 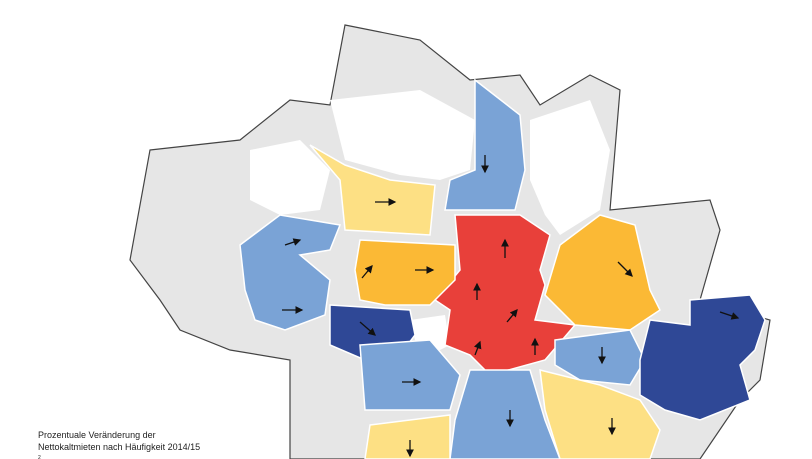 I want to click on page-number: 2, so click(x=39, y=457).